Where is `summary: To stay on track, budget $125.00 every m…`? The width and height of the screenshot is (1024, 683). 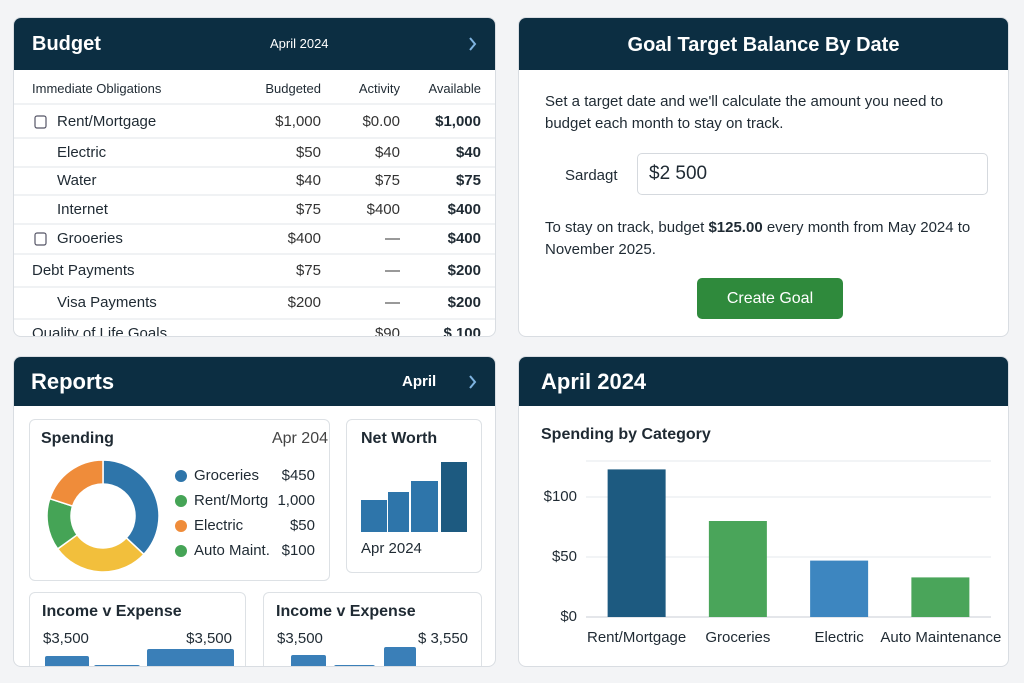
summary: To stay on track, budget $125.00 every m… is located at coordinates (760, 239).